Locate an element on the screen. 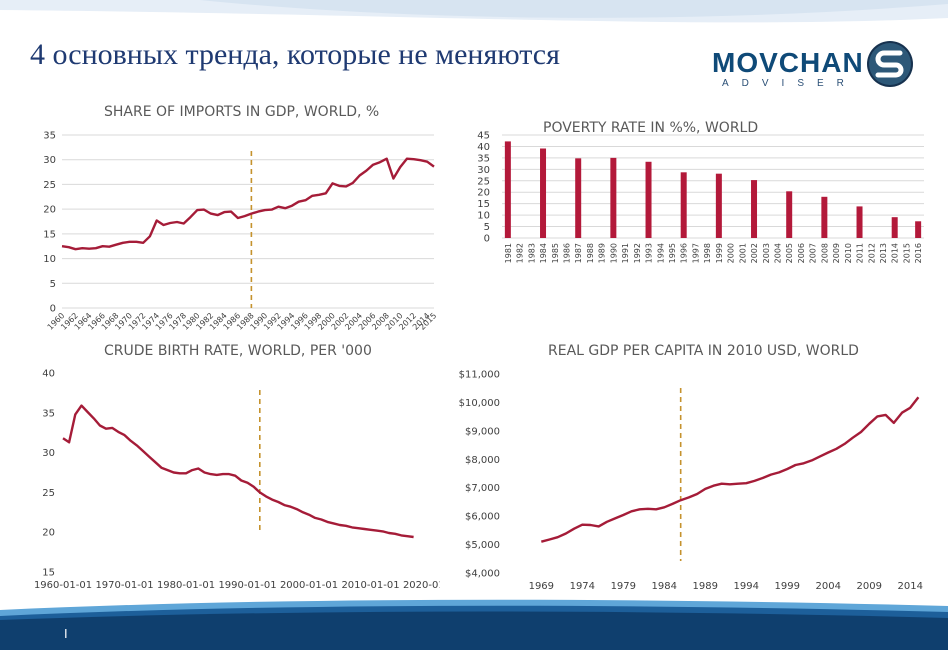 Image resolution: width=948 pixels, height=650 pixels. x-tick-label: 1998 is located at coordinates (707, 253).